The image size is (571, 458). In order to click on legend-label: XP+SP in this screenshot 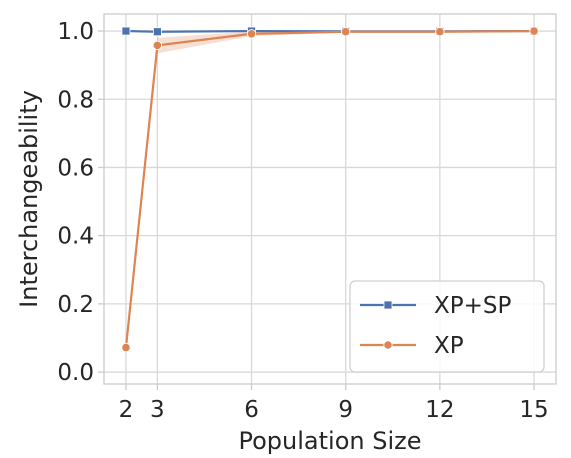, I will do `click(472, 306)`.